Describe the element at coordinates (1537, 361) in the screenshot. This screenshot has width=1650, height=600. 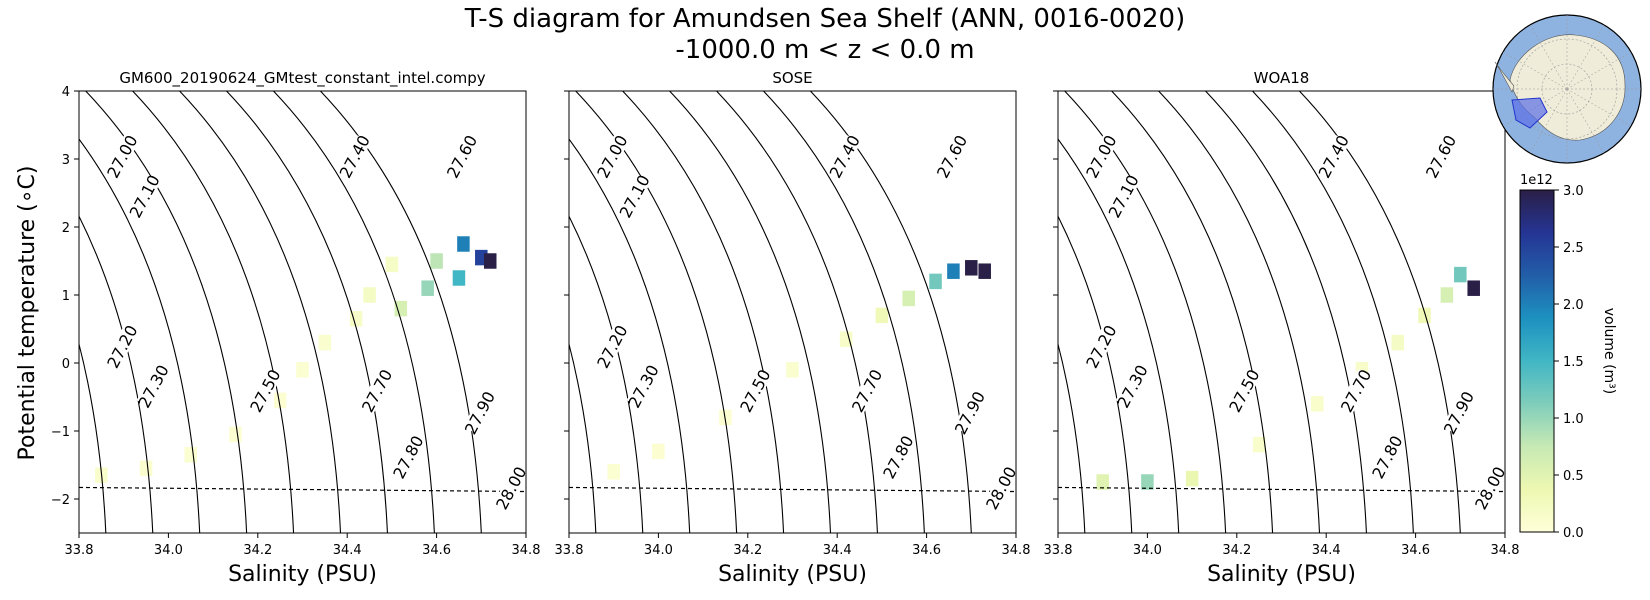
I see `colorbar-gradient` at that location.